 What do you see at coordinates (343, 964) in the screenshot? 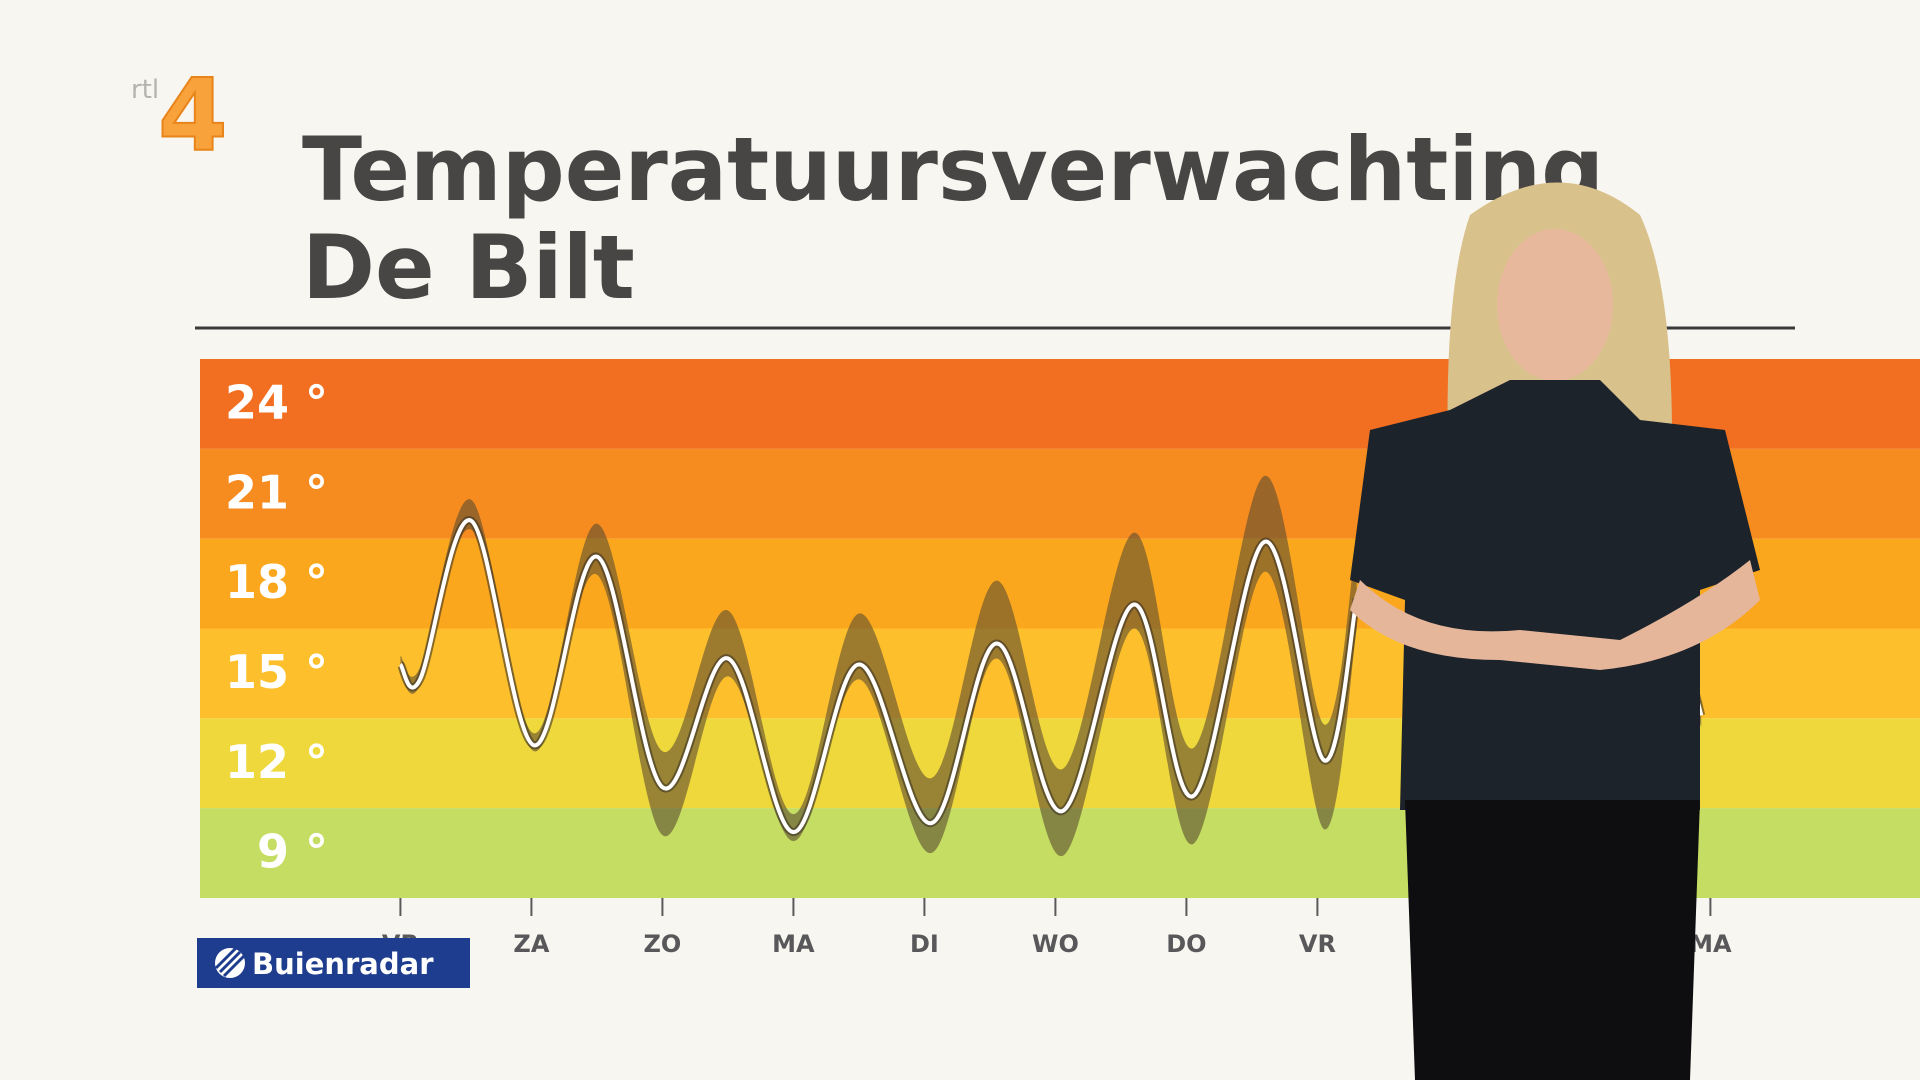
I see `badge-text: Buienradar` at bounding box center [343, 964].